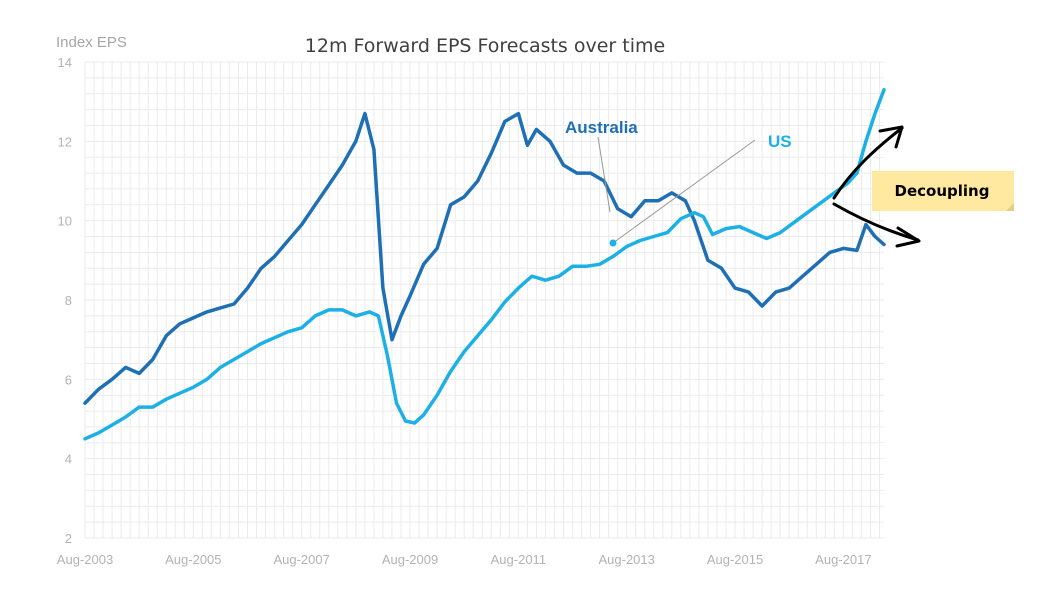 This screenshot has height=593, width=1054. I want to click on x-tick-label: Aug-2011, so click(518, 559).